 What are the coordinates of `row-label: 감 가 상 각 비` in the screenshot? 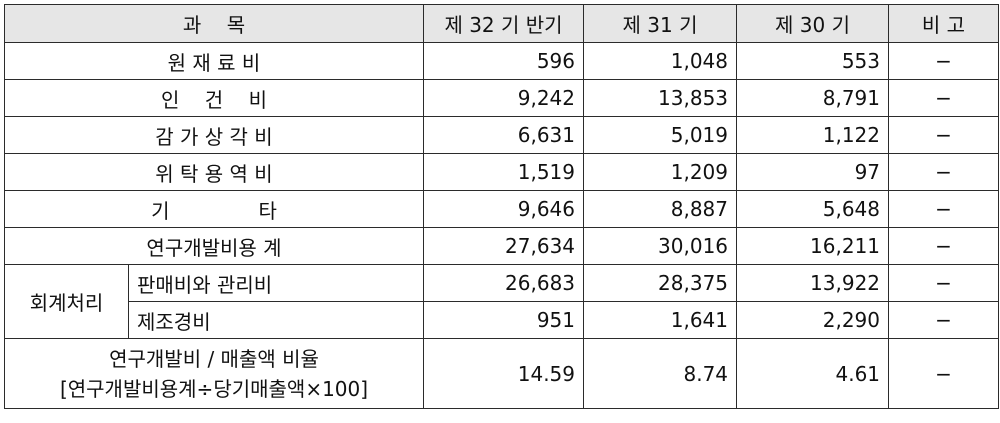 It's located at (214, 135).